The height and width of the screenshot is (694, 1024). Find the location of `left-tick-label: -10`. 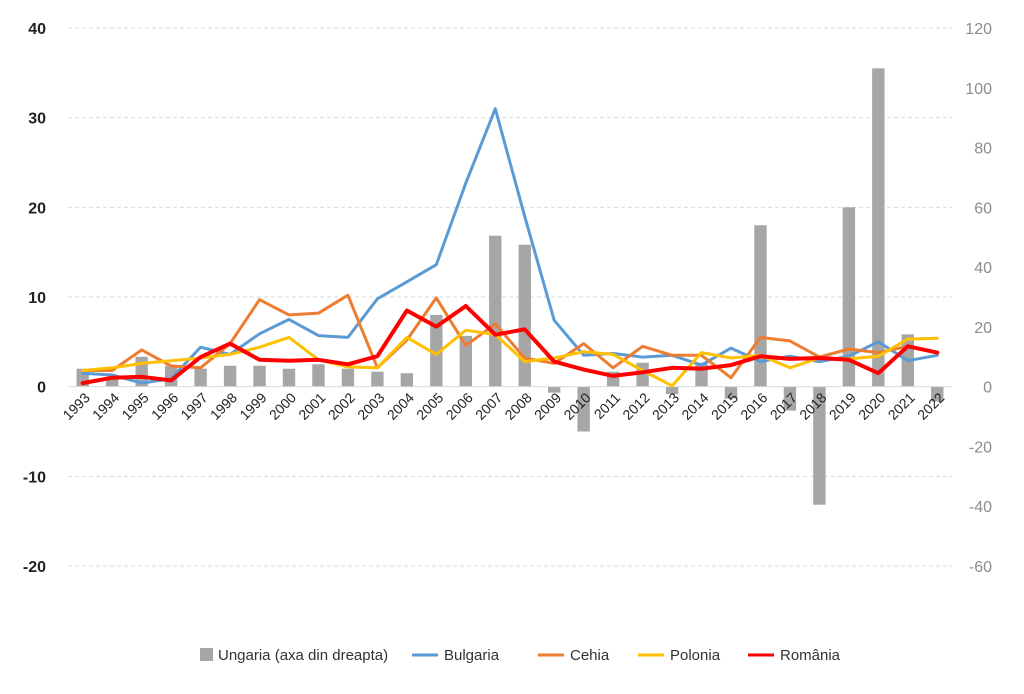

left-tick-label: -10 is located at coordinates (34, 477).